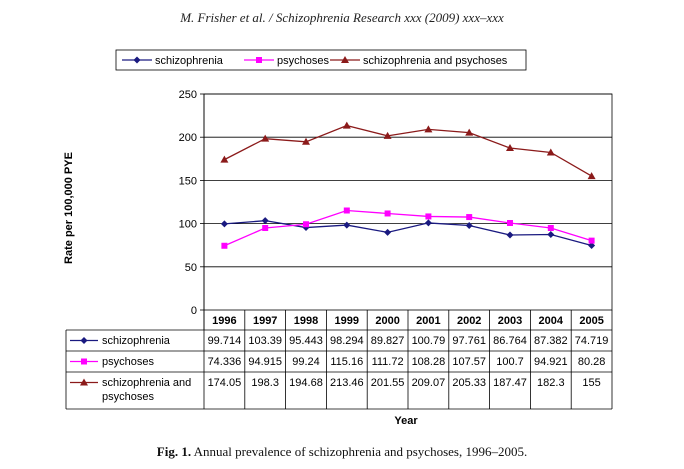  I want to click on data-label: 209.07, so click(429, 383).